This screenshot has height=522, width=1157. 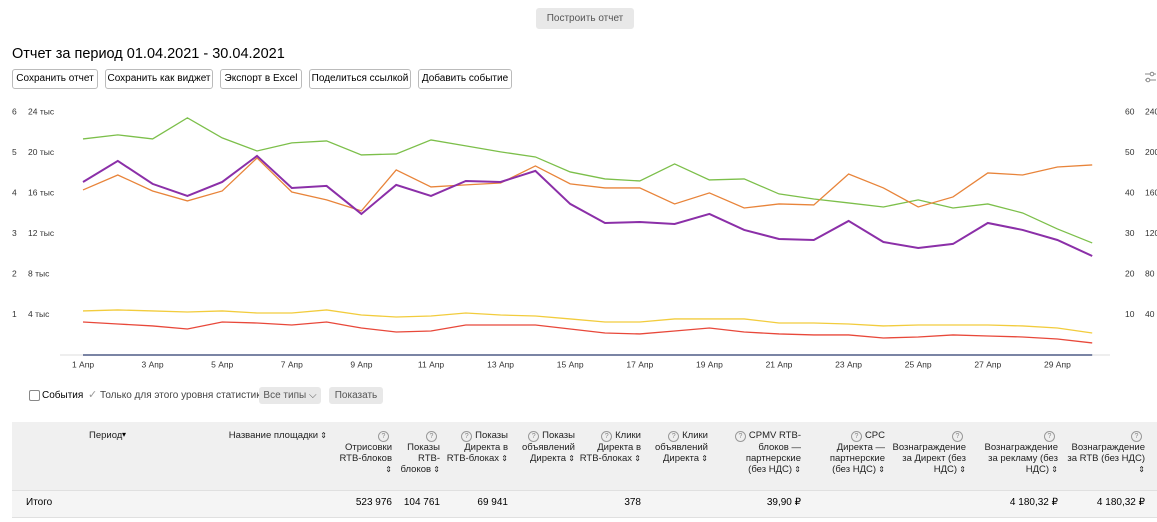 I want to click on type-select-text: Все типы, so click(x=285, y=395).